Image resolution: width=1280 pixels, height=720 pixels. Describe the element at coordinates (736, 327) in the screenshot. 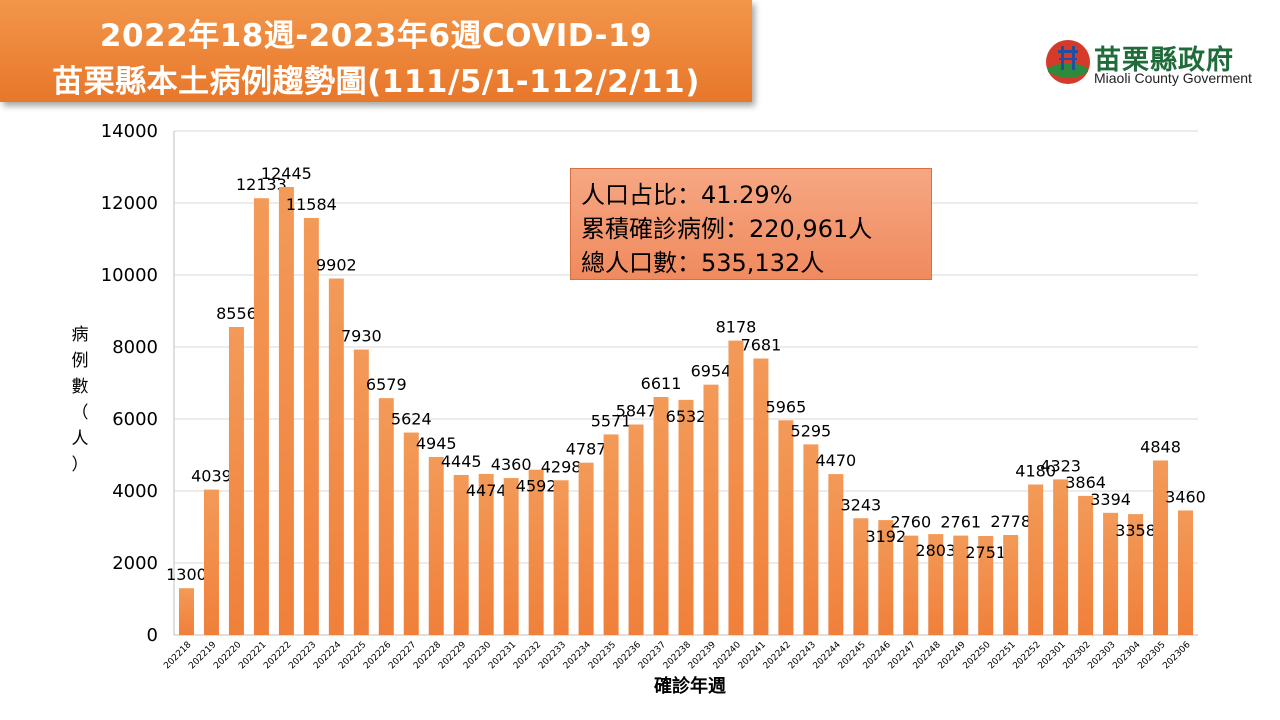

I see `data-label: 8178` at that location.